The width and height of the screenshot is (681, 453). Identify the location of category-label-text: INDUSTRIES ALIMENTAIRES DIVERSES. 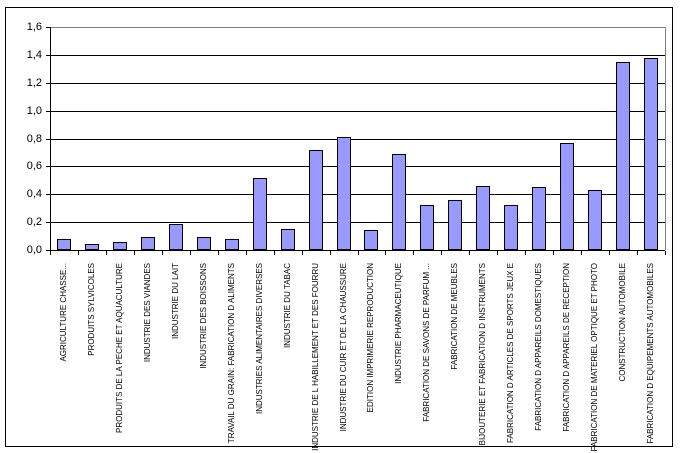
(259, 338).